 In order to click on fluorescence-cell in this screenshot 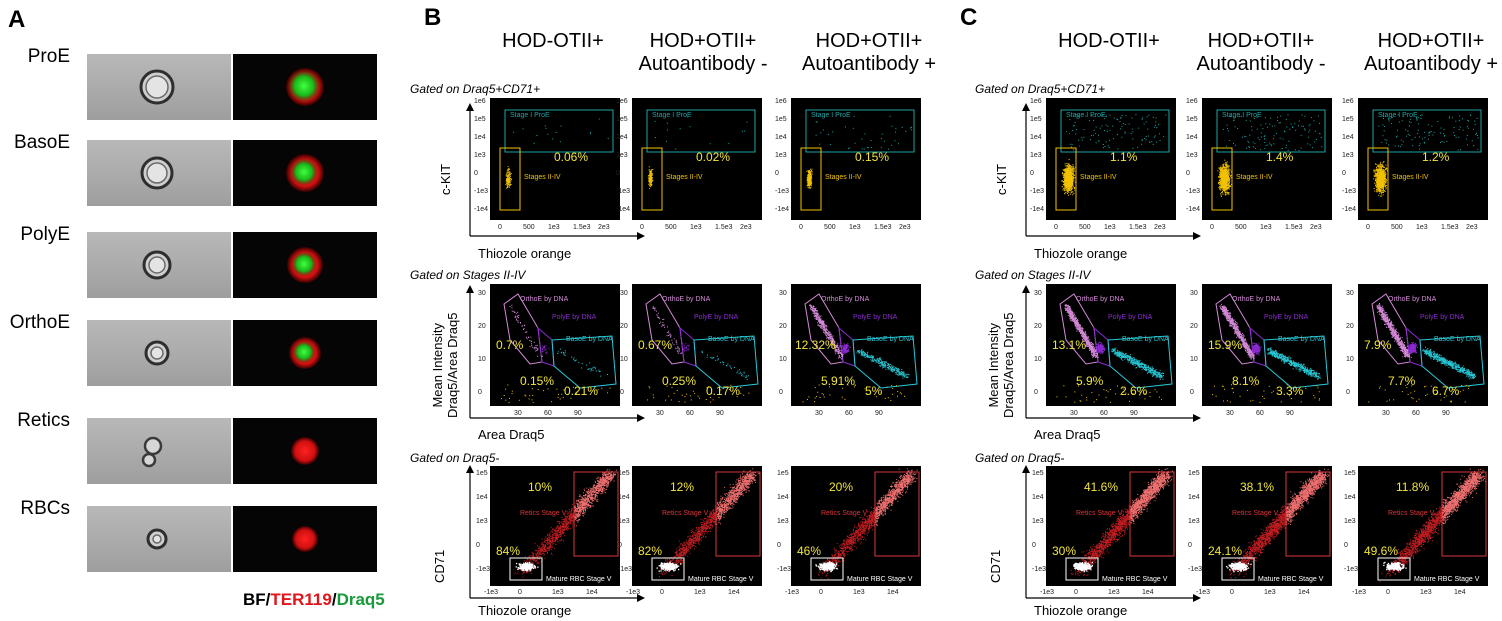, I will do `click(305, 353)`.